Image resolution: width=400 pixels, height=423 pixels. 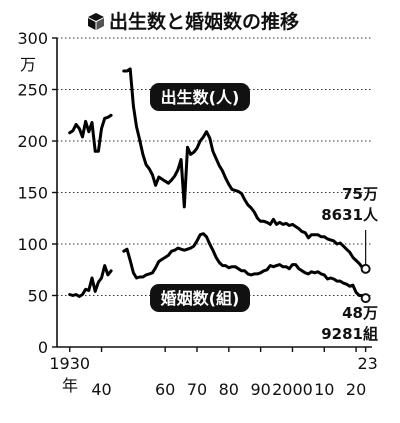 What do you see at coordinates (101, 389) in the screenshot?
I see `x-tick-label: 40` at bounding box center [101, 389].